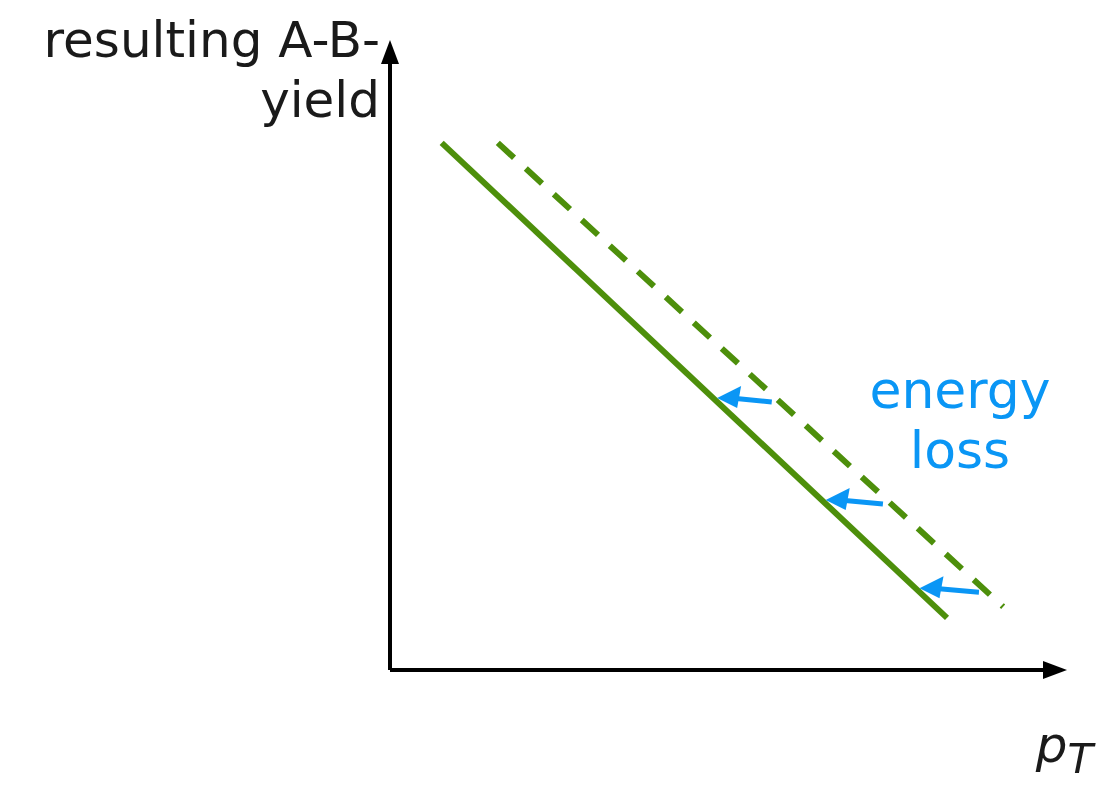 This screenshot has height=788, width=1113. What do you see at coordinates (211, 70) in the screenshot?
I see `y-axis-title: resulting A-B-yield` at bounding box center [211, 70].